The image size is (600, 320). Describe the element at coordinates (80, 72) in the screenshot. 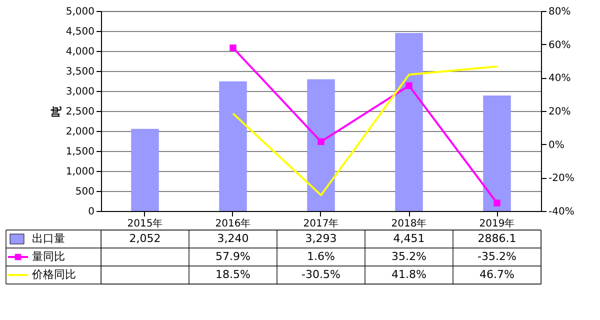

I see `y-tick-label: 3,500` at that location.